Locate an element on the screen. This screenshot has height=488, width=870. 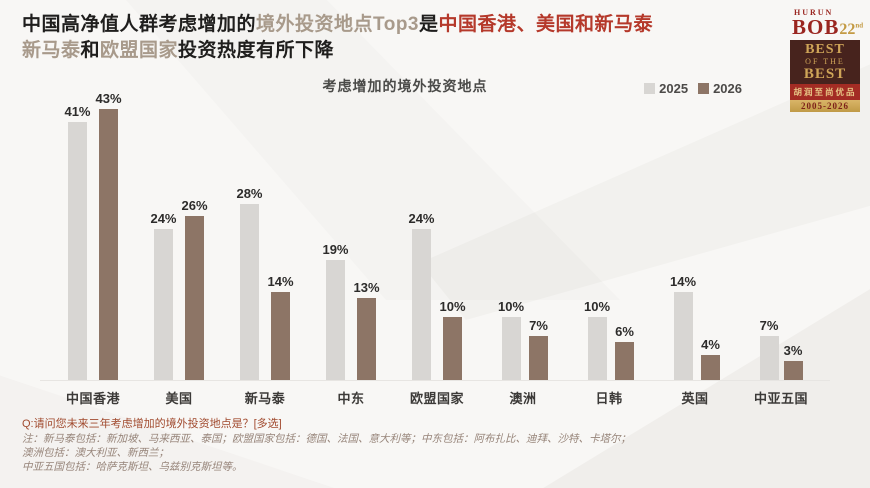
bar-column-2025: 24% is located at coordinates (421, 295).